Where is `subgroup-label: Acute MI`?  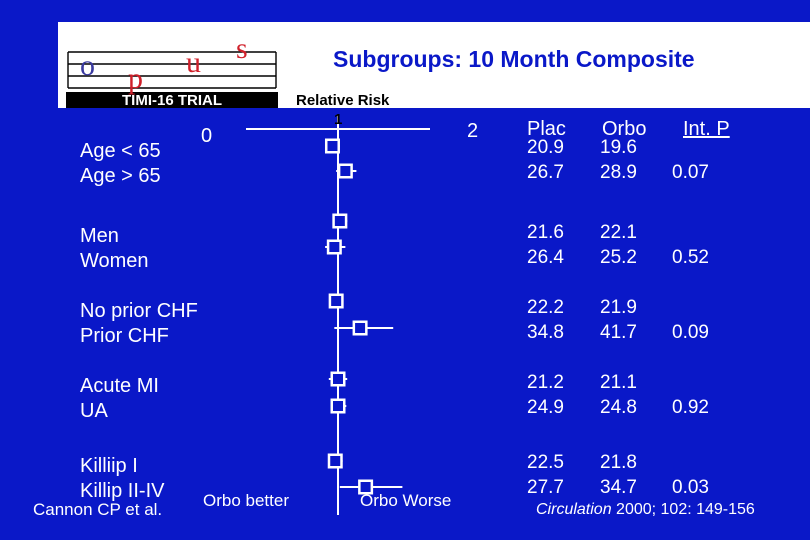 subgroup-label: Acute MI is located at coordinates (119, 386).